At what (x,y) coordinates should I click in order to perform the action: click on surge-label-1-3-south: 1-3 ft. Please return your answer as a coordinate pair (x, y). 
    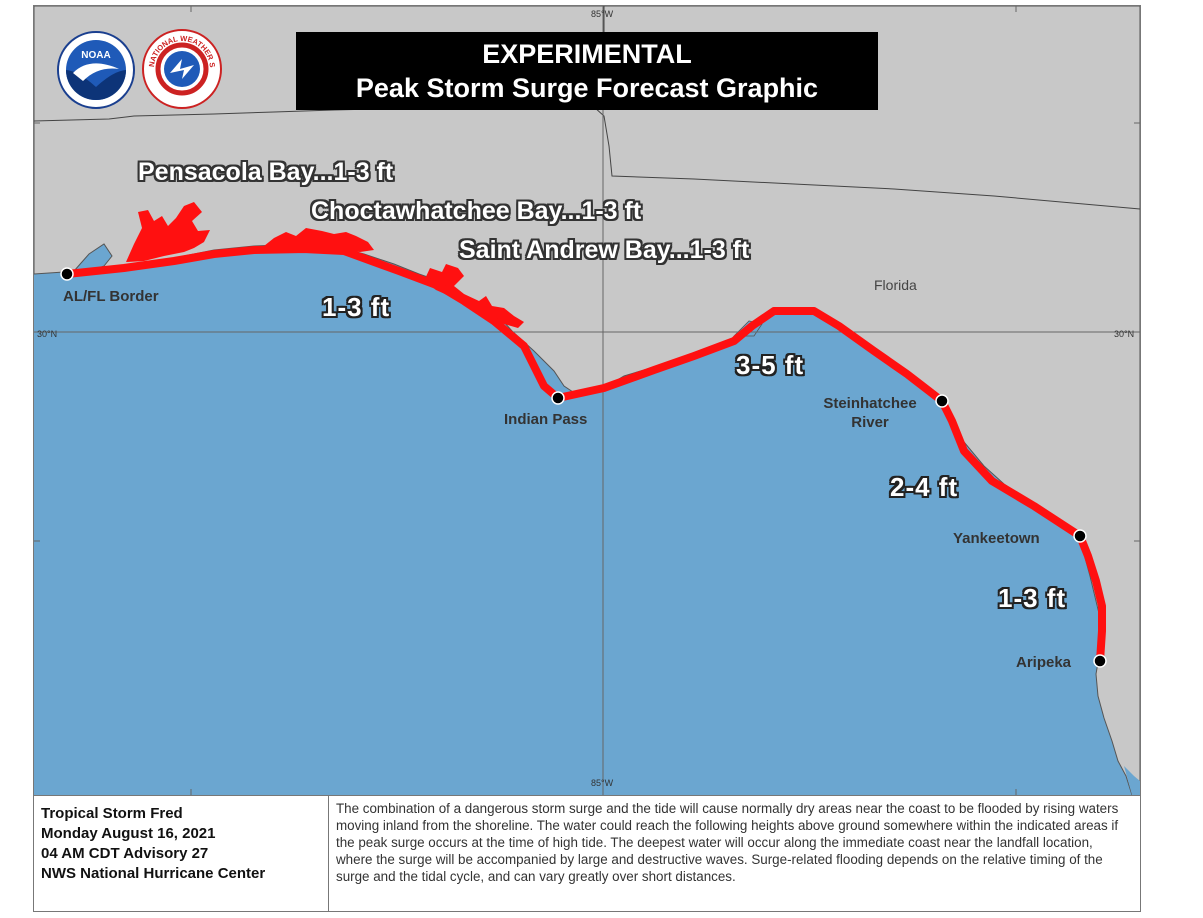
    Looking at the image, I should click on (1032, 598).